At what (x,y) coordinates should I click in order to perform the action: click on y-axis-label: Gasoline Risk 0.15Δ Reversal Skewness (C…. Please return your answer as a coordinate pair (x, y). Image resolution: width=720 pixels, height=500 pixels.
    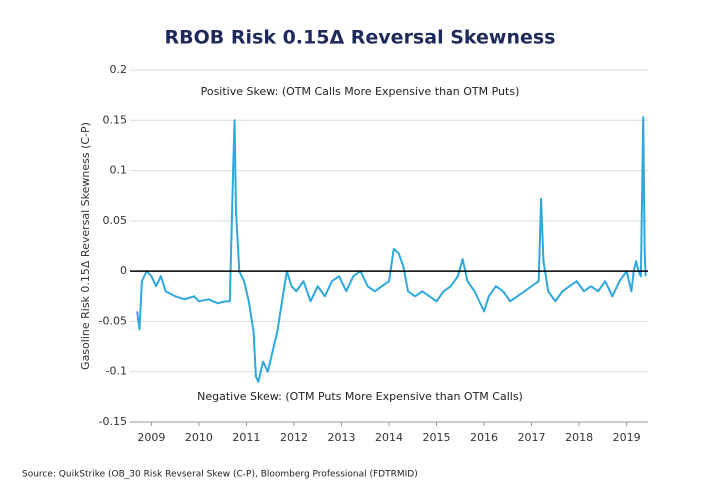
    Looking at the image, I should click on (85, 246).